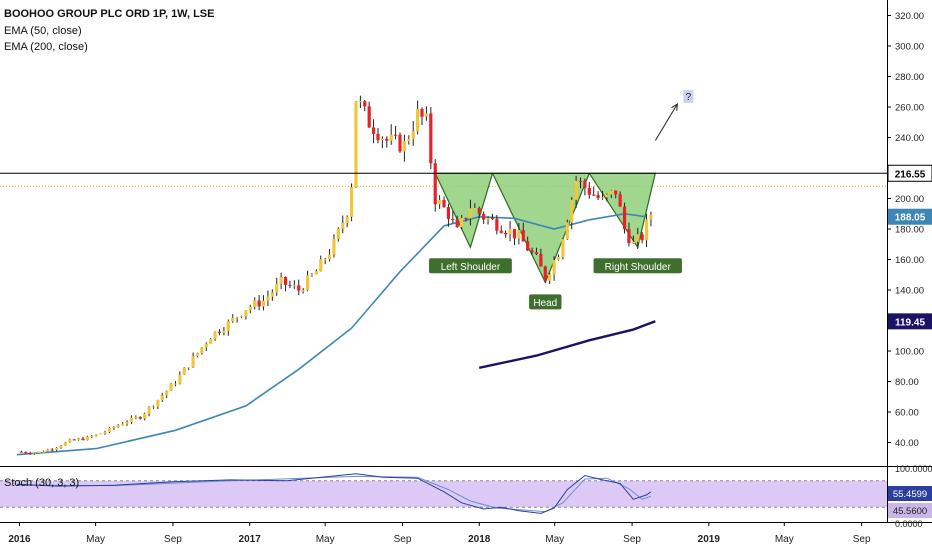 The image size is (932, 555). Describe the element at coordinates (909, 47) in the screenshot. I see `price-tick-label: 300.00` at that location.